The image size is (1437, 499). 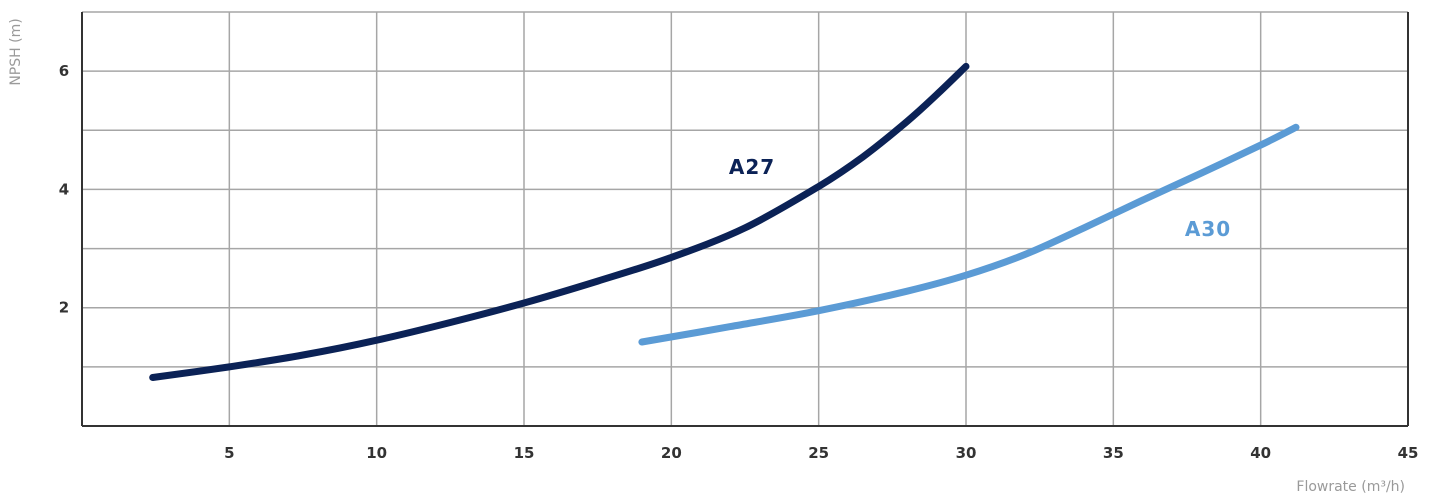 I want to click on x-axis-label: Flowrate (m³/h), so click(x=1350, y=487).